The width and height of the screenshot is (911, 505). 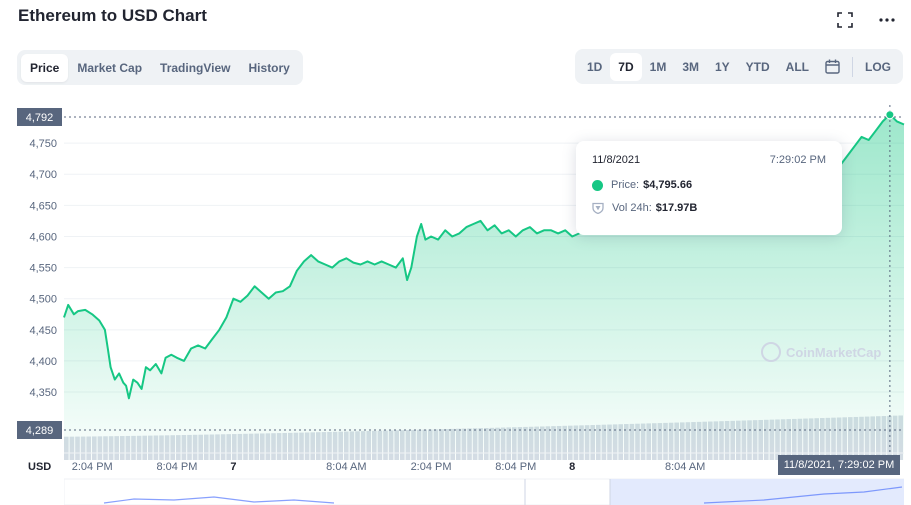 I want to click on range-1d: 1D, so click(x=594, y=66).